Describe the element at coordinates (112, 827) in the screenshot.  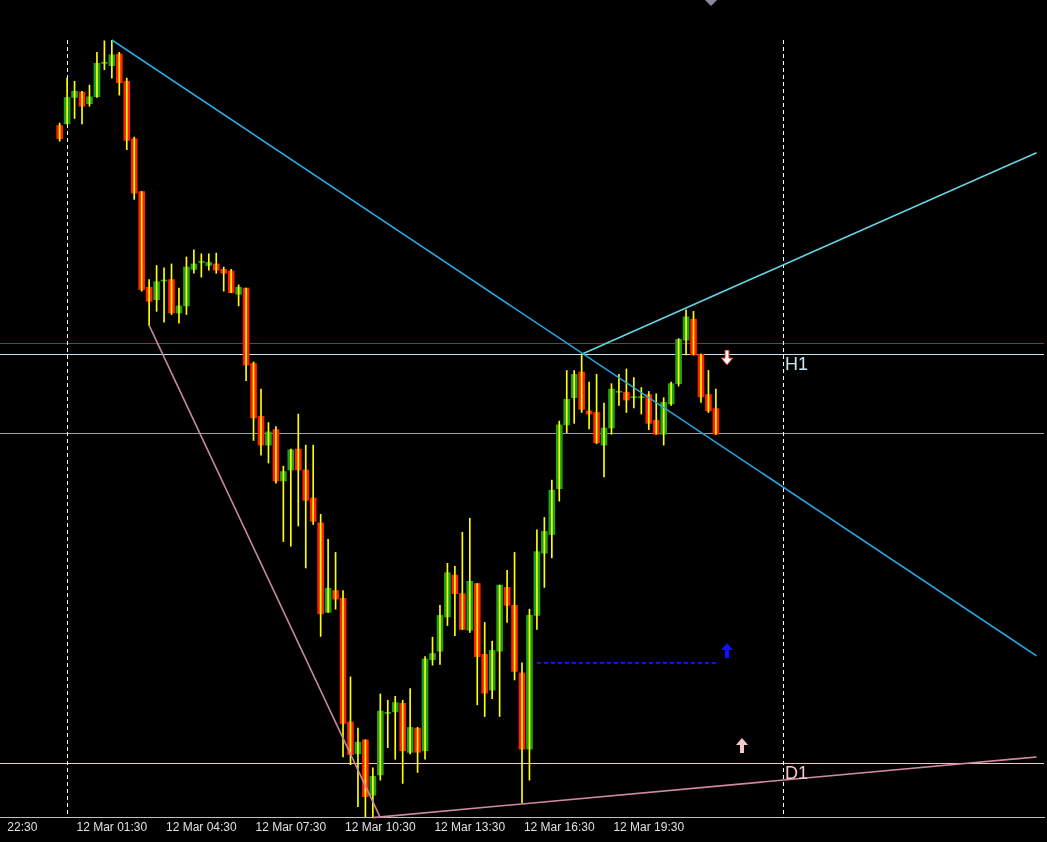
I see `x-tick-label: 12 Mar 01:30` at that location.